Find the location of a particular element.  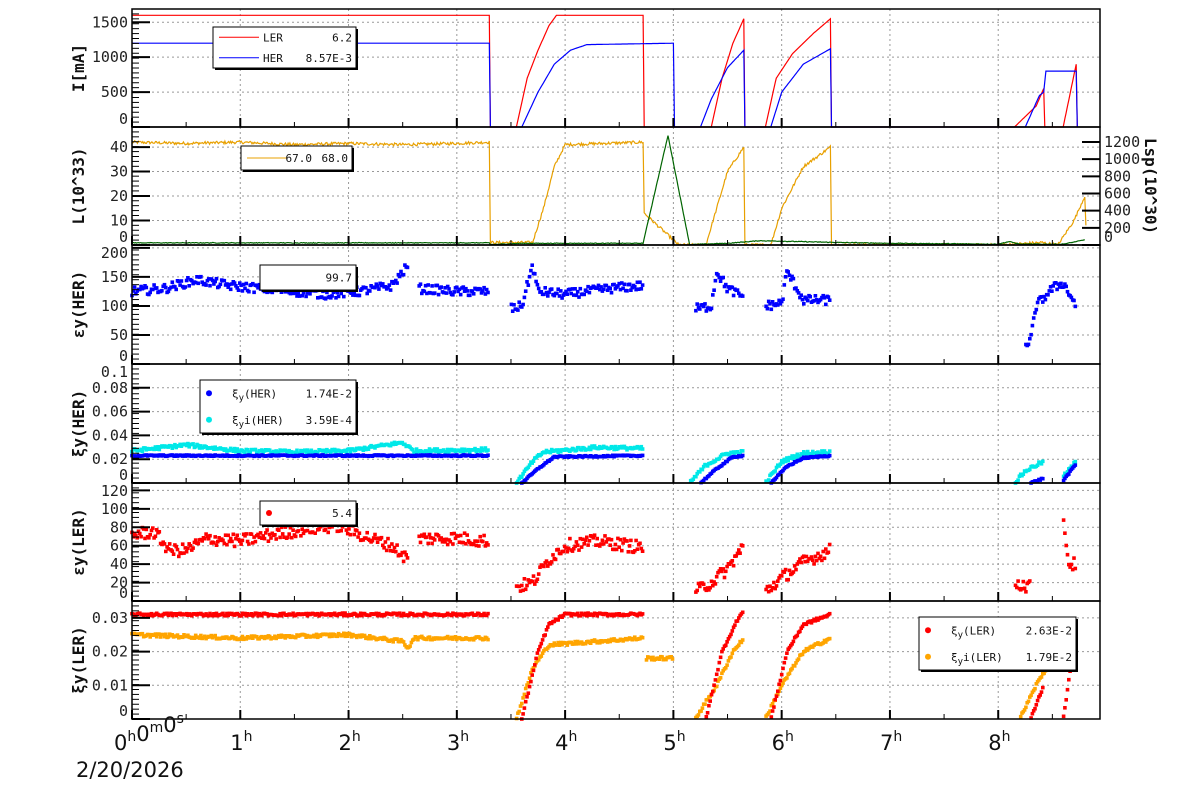

y2-tick-label: 600 is located at coordinates (1117, 194).